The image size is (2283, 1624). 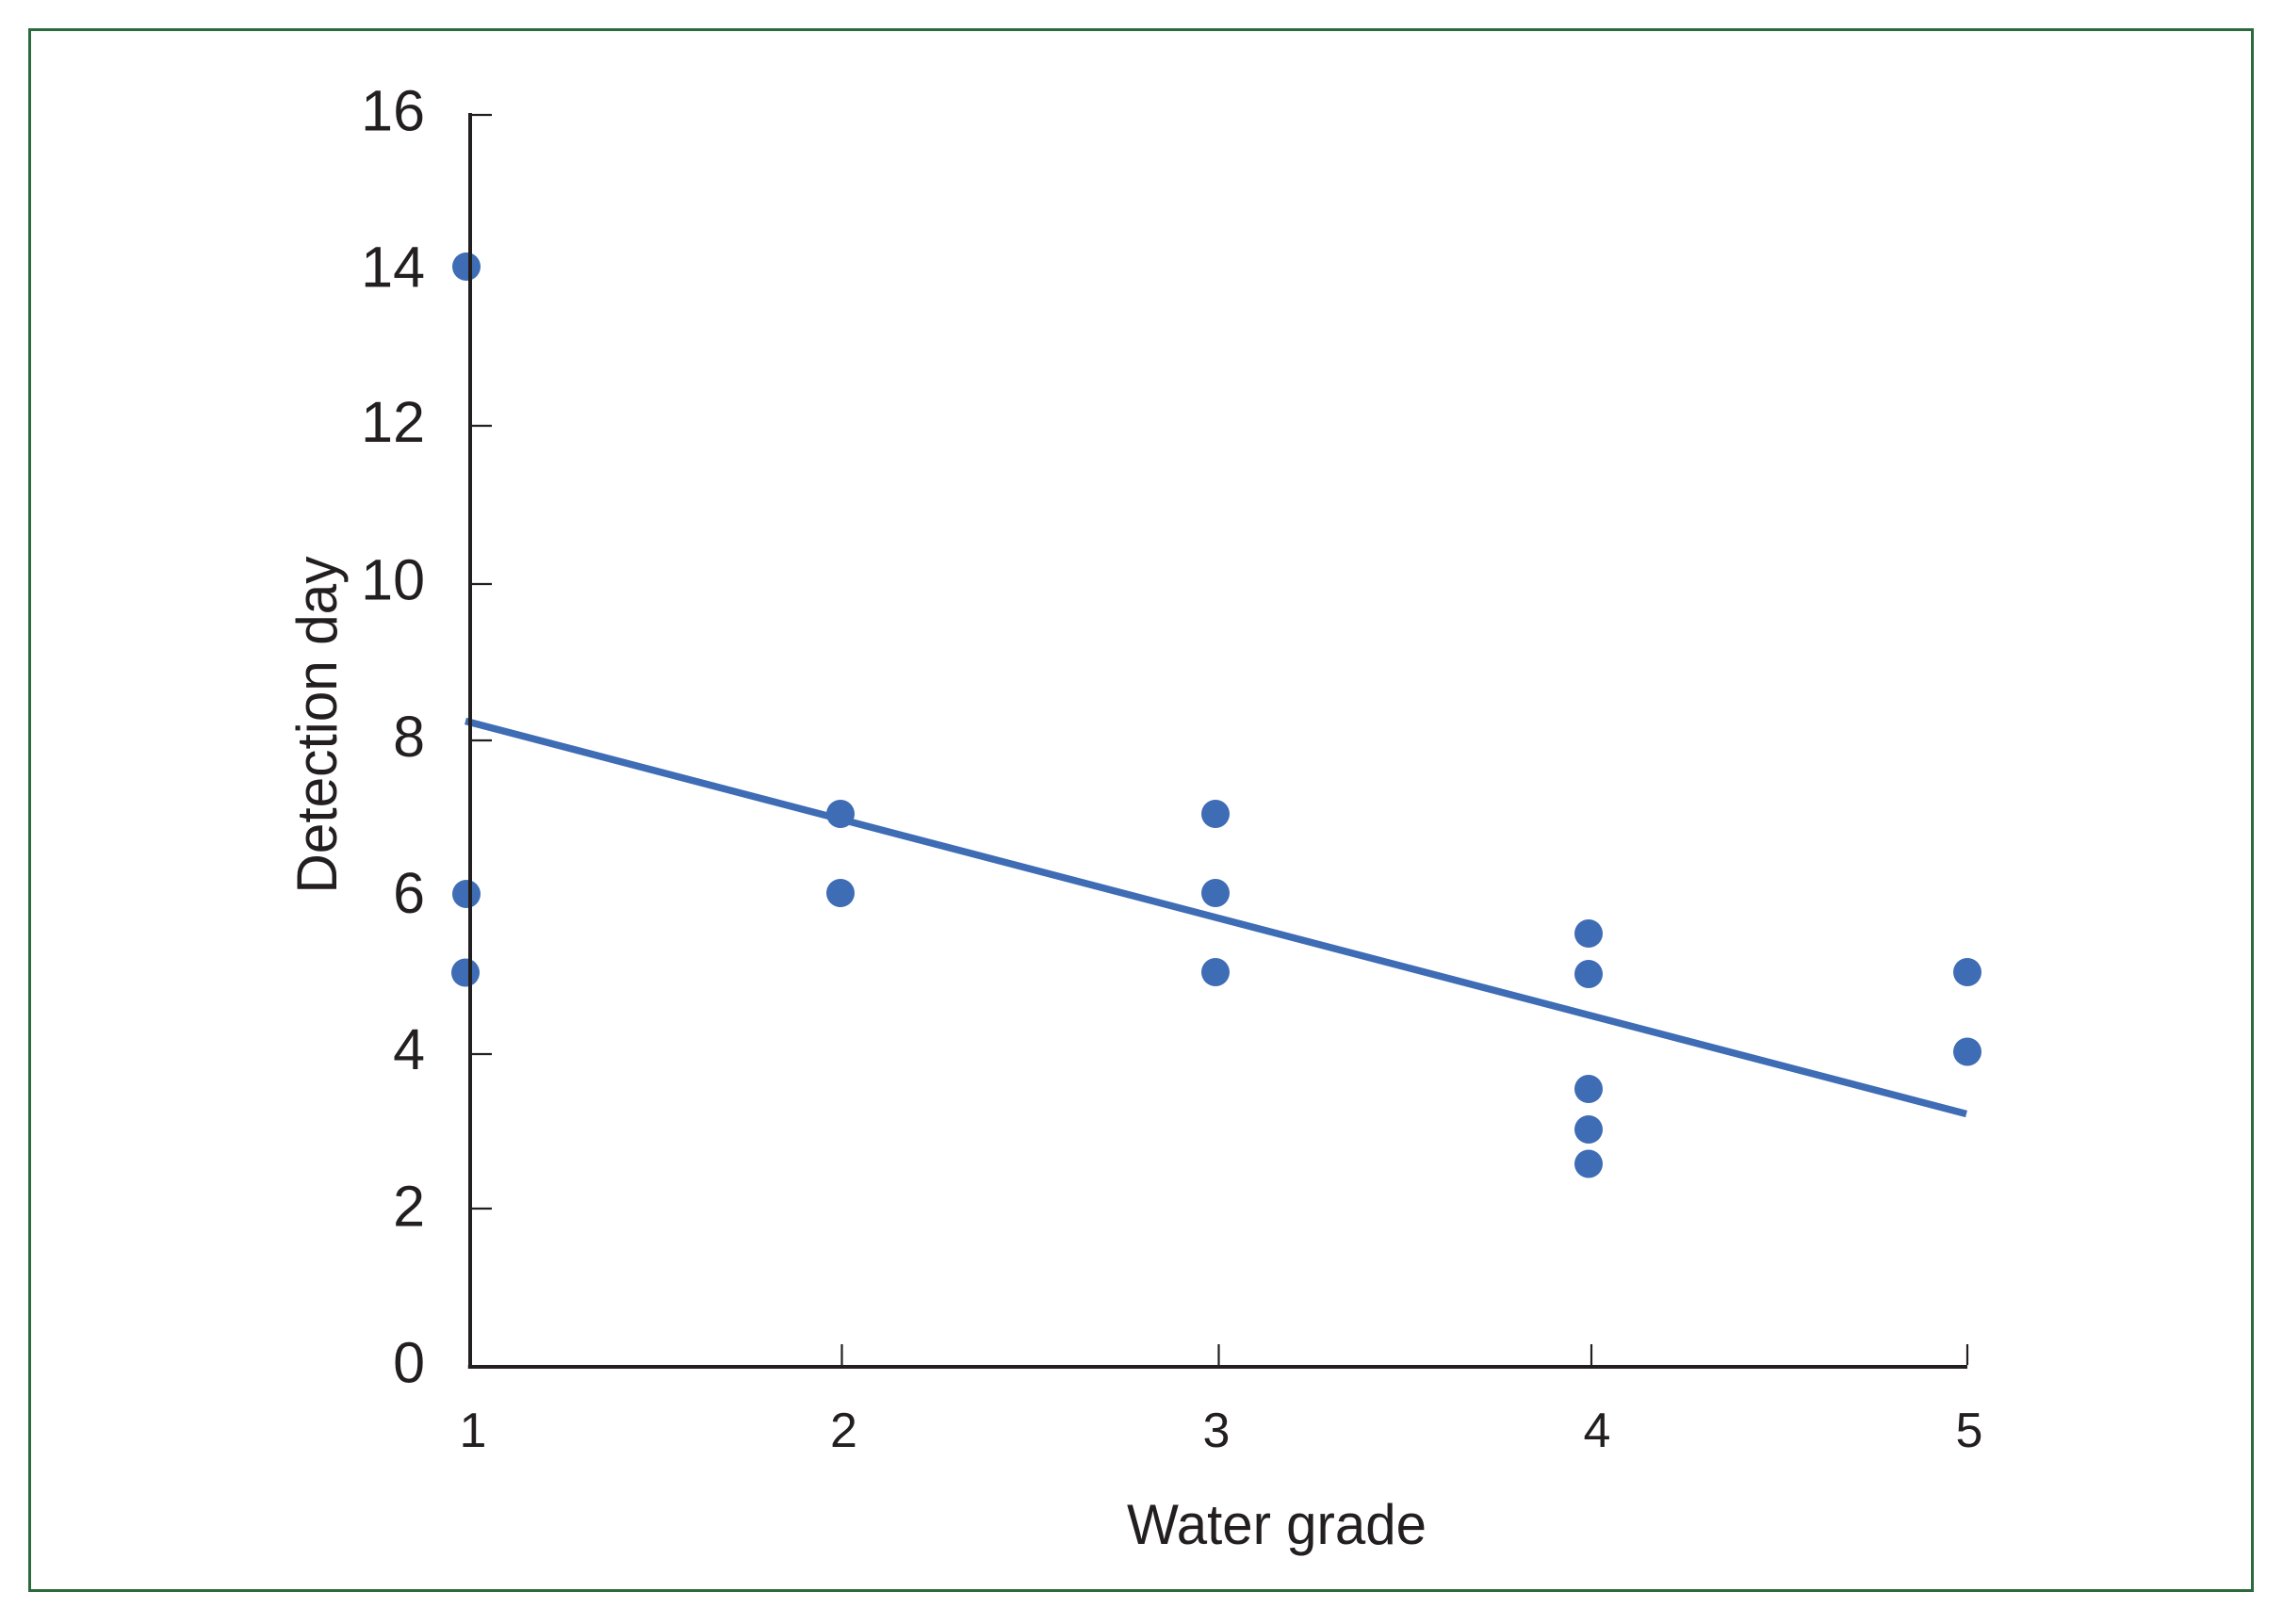 I want to click on svg-text: 1, so click(x=474, y=1431).